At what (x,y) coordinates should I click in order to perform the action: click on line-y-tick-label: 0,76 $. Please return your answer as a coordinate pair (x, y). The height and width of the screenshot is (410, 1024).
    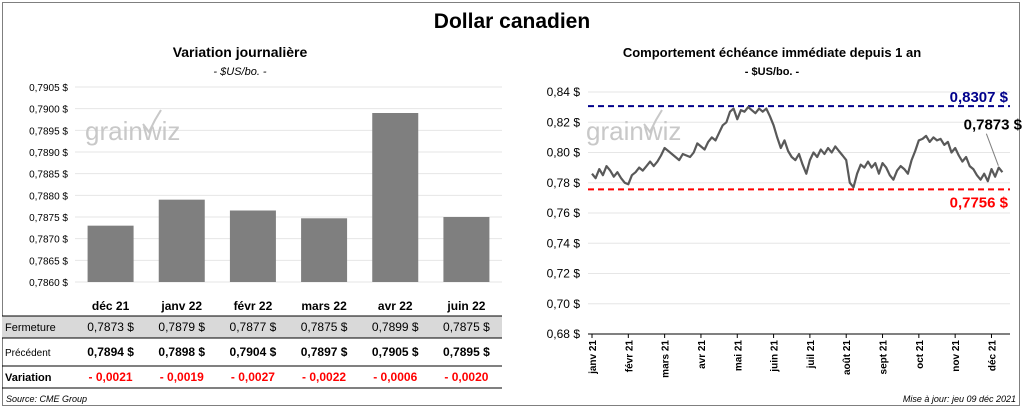
    Looking at the image, I should click on (564, 213).